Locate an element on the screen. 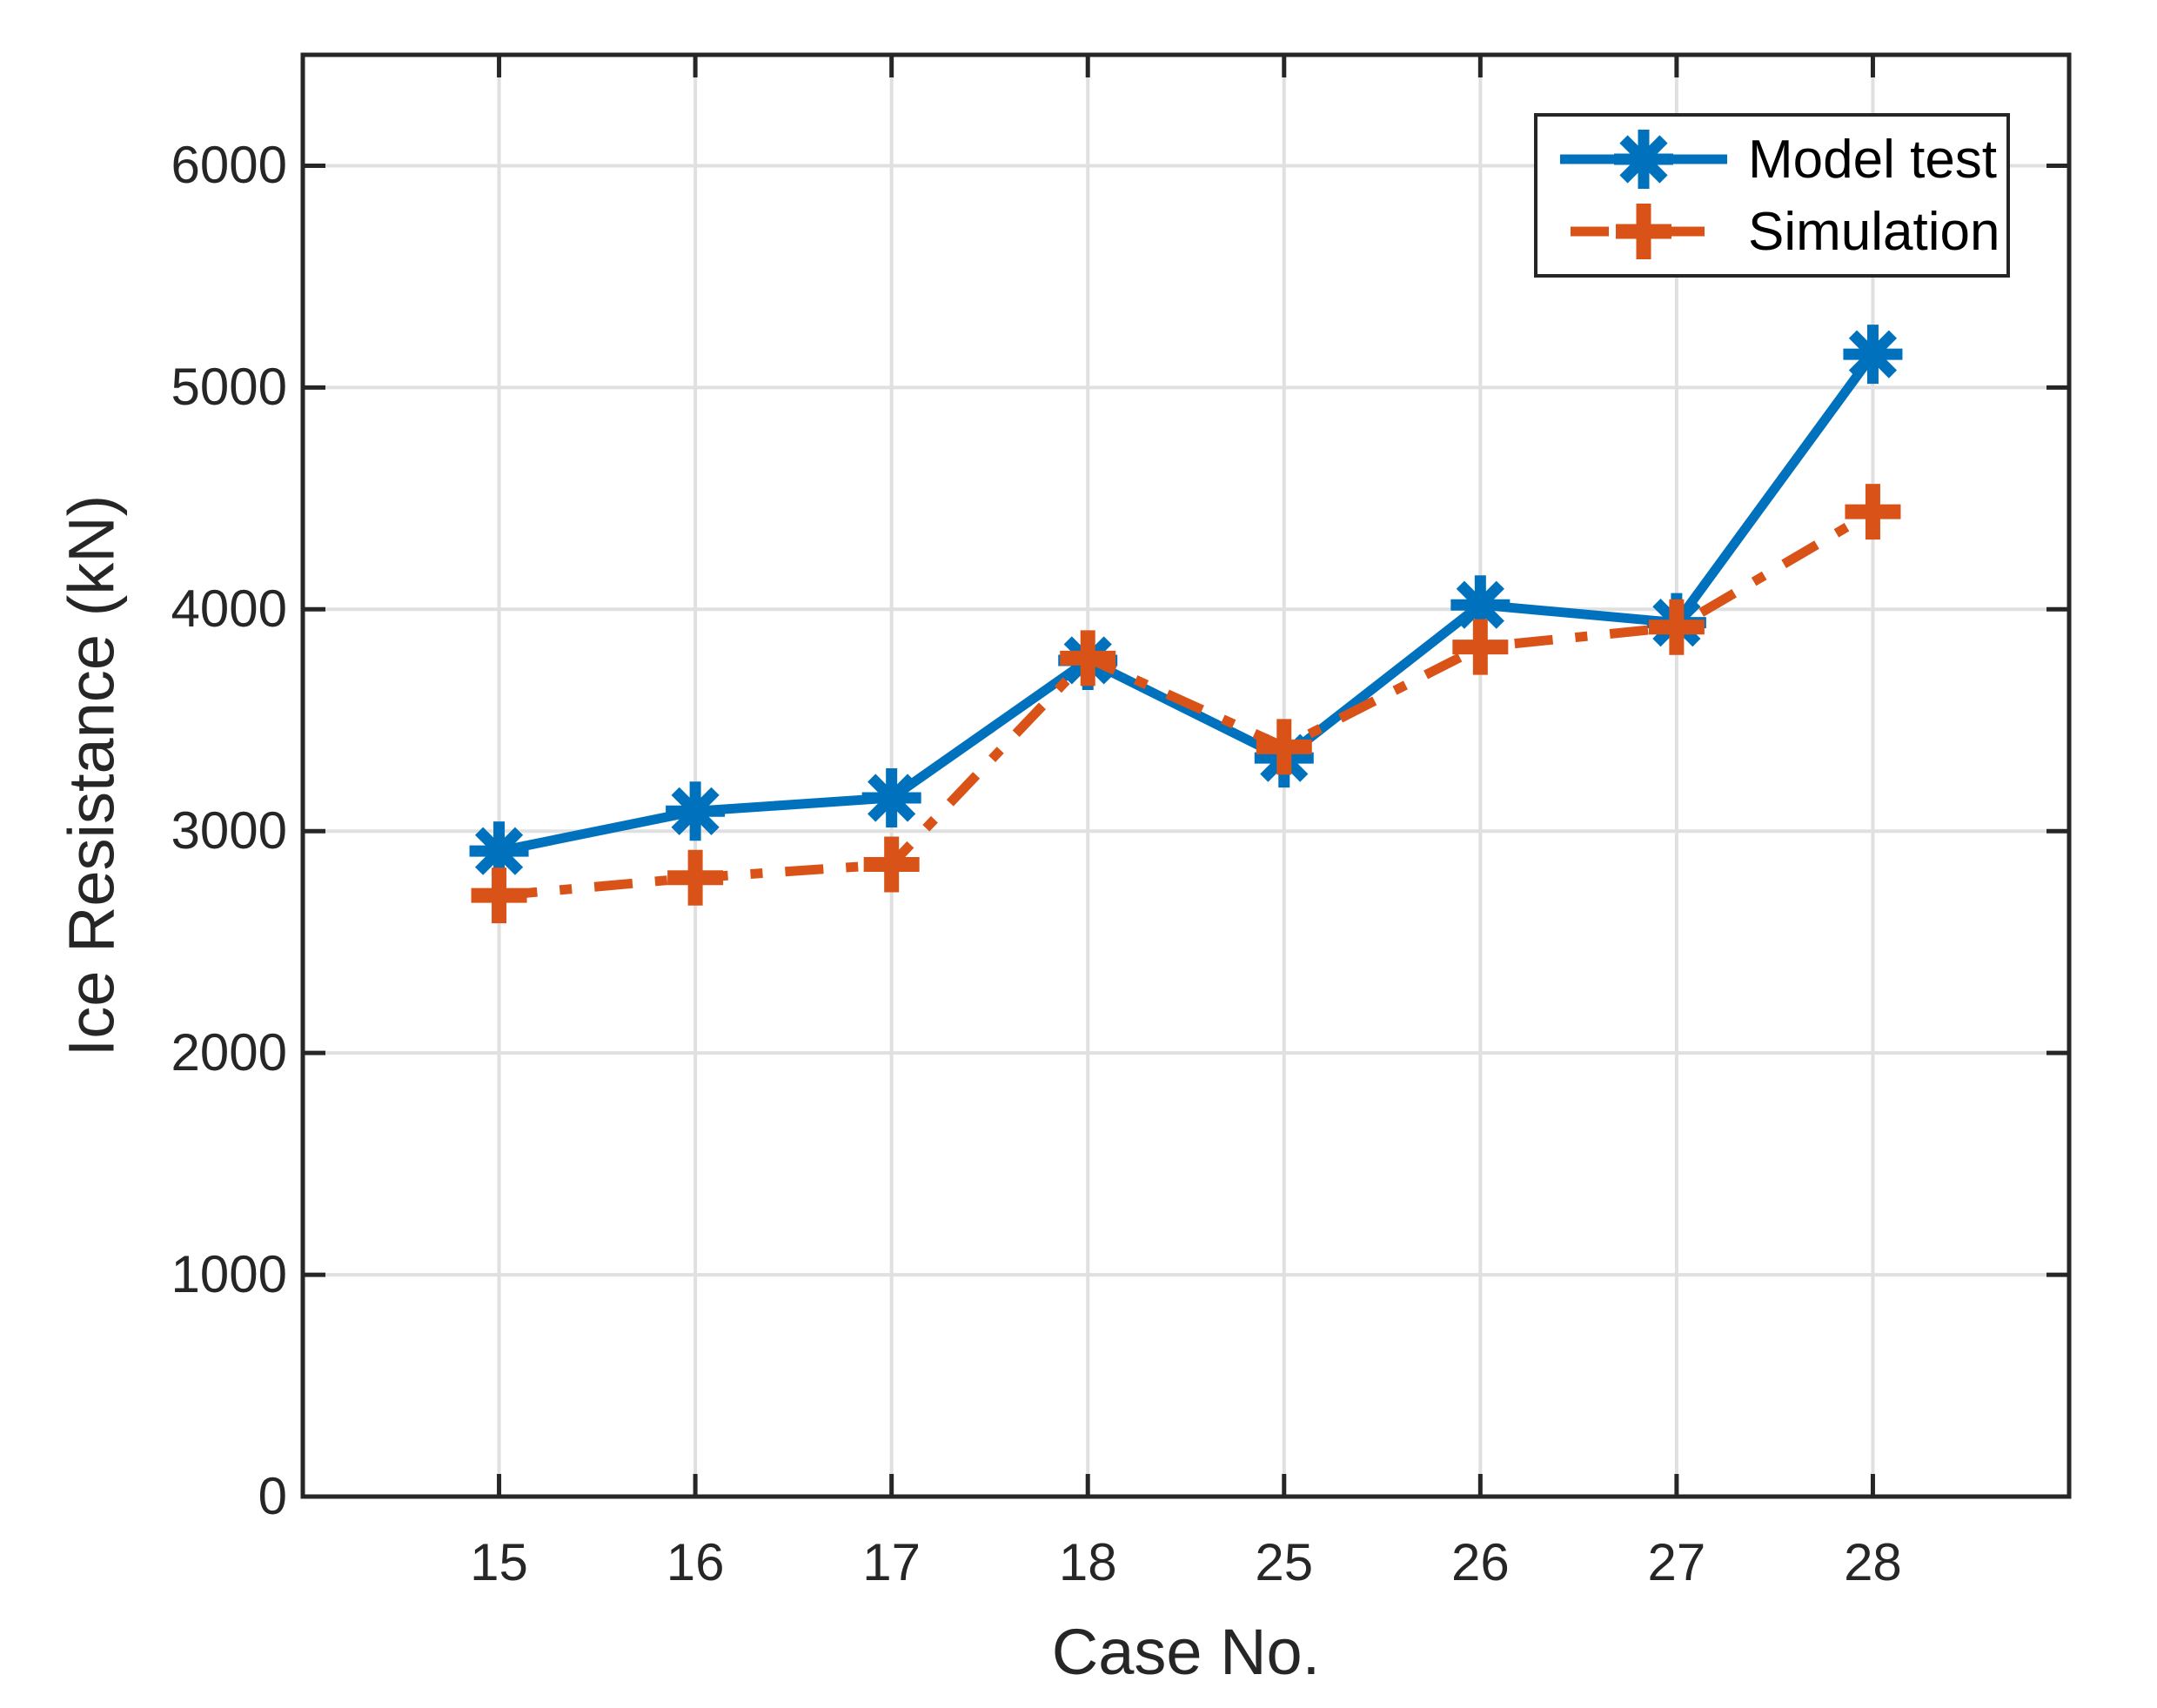 Image resolution: width=2157 pixels, height=1708 pixels. legend-entry-simulation: Simulation is located at coordinates (1779, 232).